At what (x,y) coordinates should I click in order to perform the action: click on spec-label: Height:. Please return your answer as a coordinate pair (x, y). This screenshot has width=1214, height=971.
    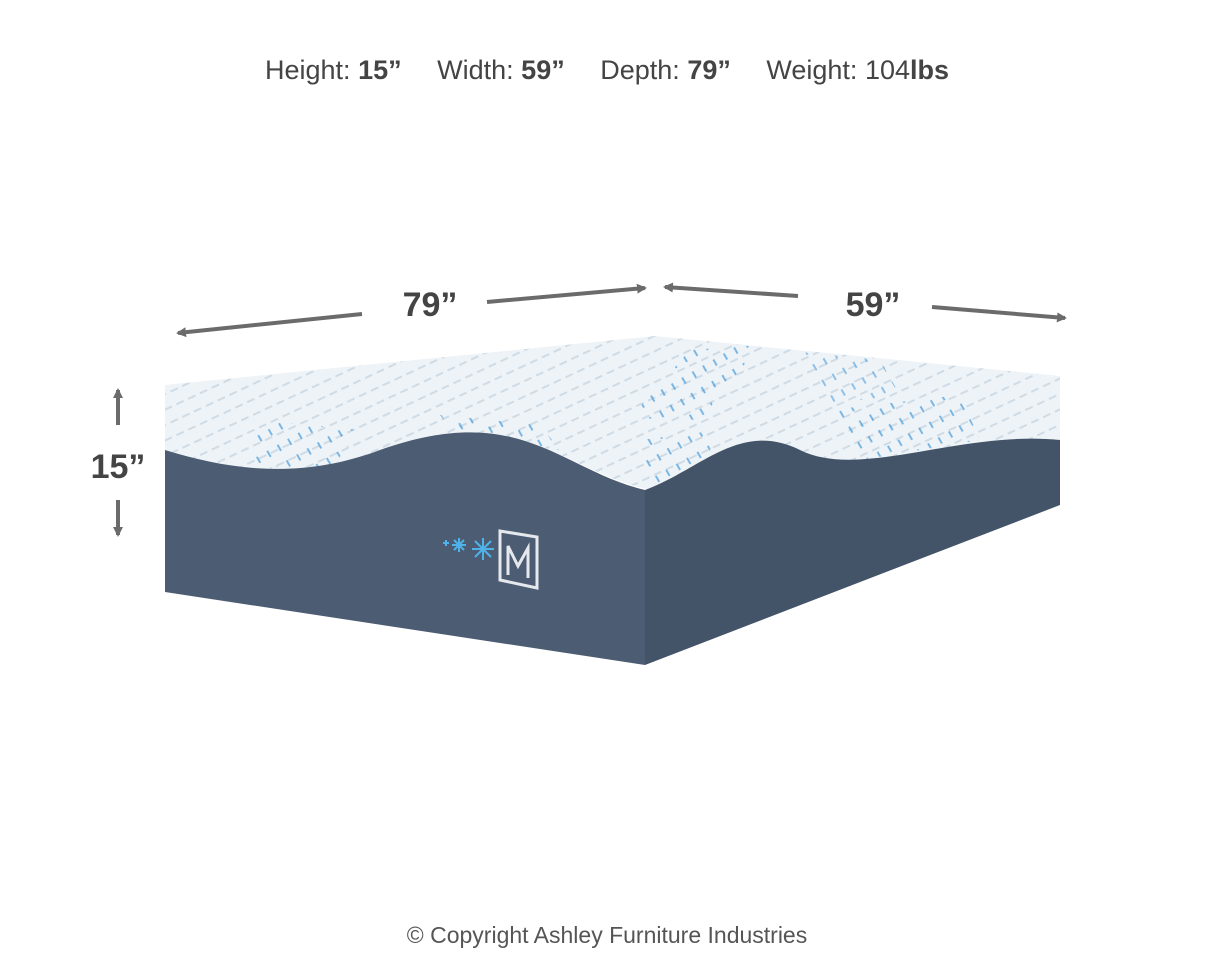
    Looking at the image, I should click on (307, 70).